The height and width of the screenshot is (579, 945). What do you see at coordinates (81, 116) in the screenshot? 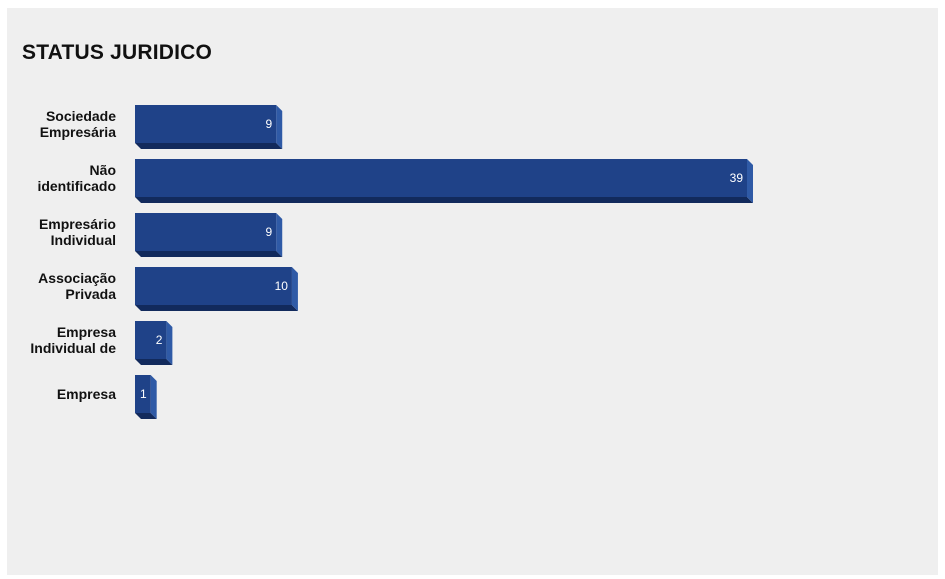
I see `category-label: Sociedade` at bounding box center [81, 116].